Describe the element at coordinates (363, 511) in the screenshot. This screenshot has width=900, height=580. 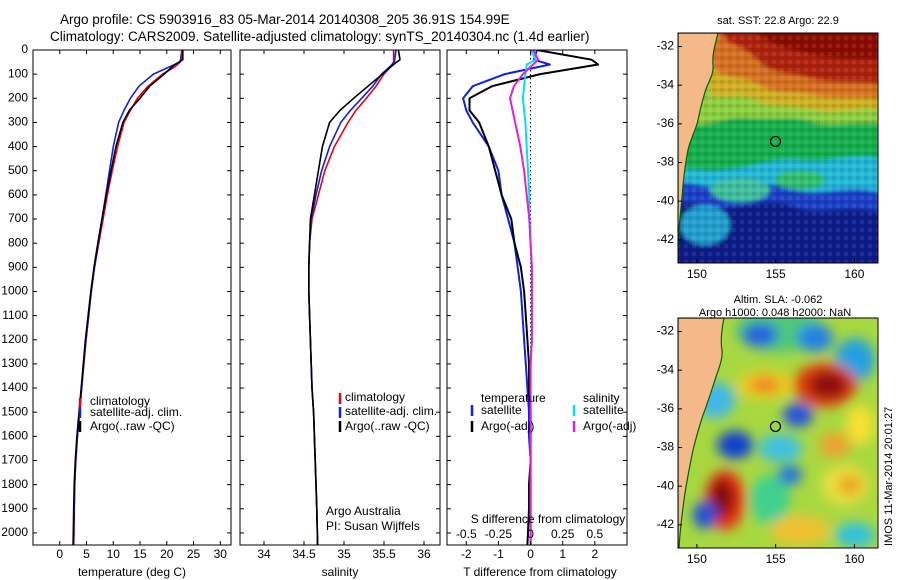
I see `annotation-argo-australia: Argo Australia` at that location.